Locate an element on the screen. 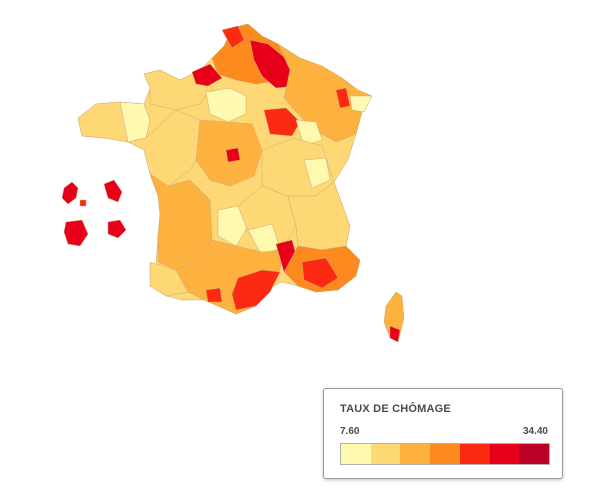 This screenshot has height=494, width=590. region-normandie-red is located at coordinates (207, 75).